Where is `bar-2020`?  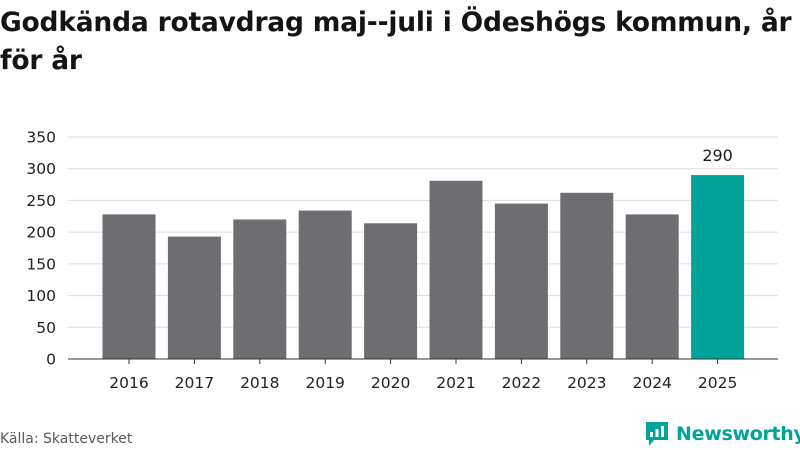
bar-2020 is located at coordinates (391, 291).